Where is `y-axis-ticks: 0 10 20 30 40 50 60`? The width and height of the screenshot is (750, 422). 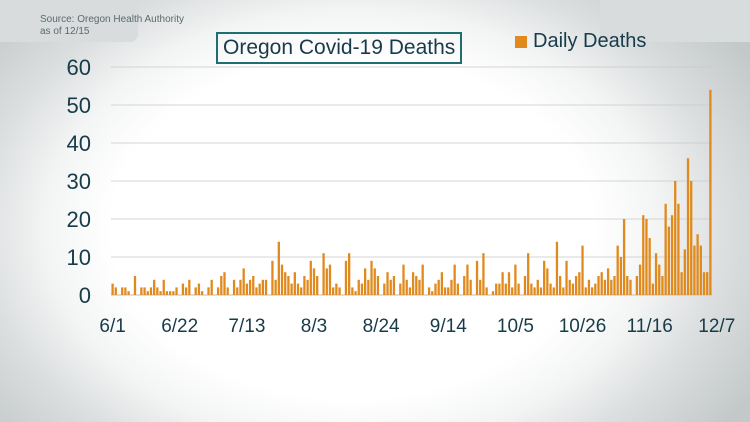 y-axis-ticks: 0 10 20 30 40 50 60 is located at coordinates (79, 181).